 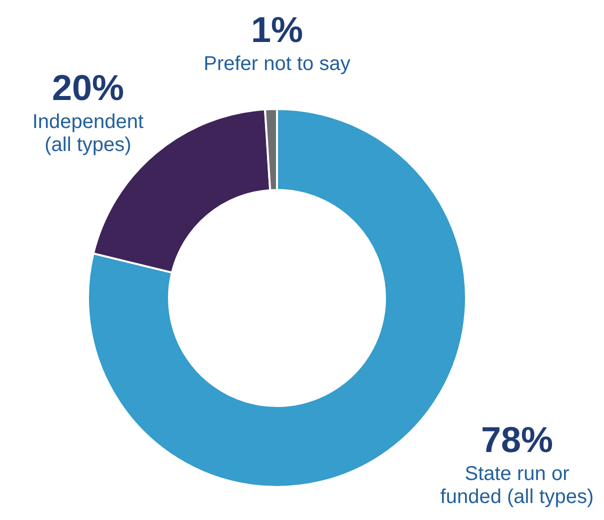 I want to click on slice-label: State run or funded (all types), so click(x=517, y=485).